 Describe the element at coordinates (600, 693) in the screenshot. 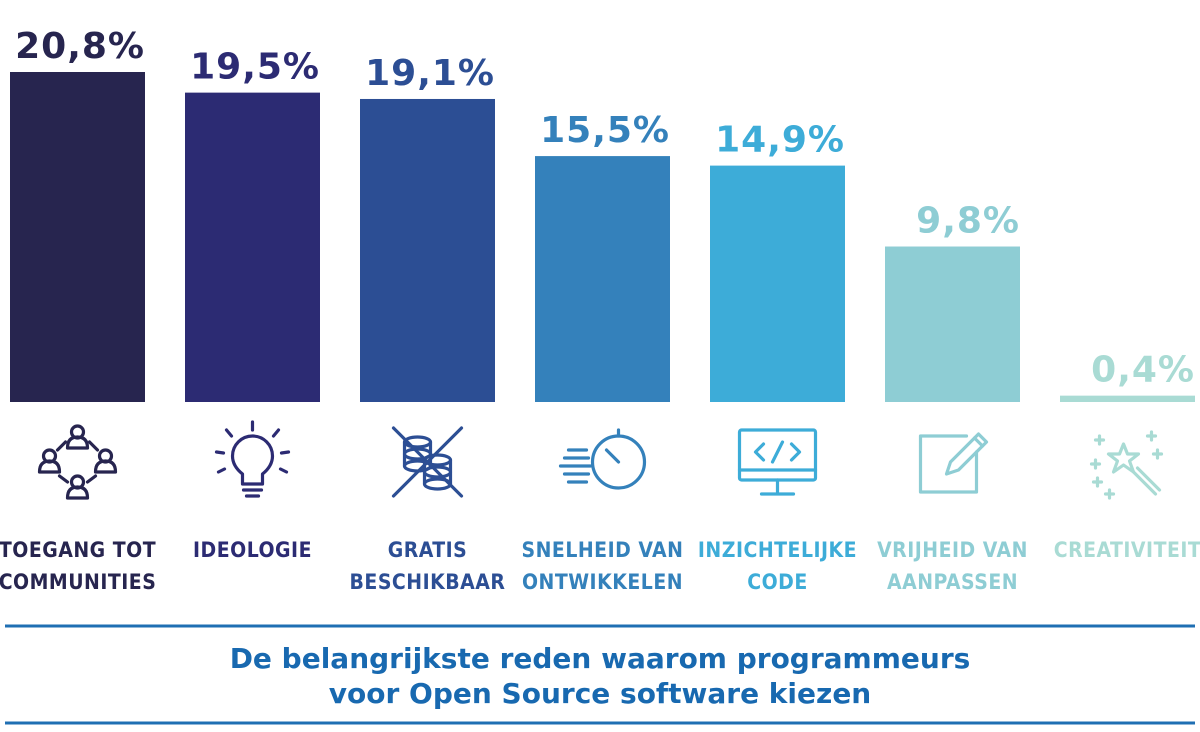

I see `chart-title-line-2: voor Open Source software kiezen` at that location.